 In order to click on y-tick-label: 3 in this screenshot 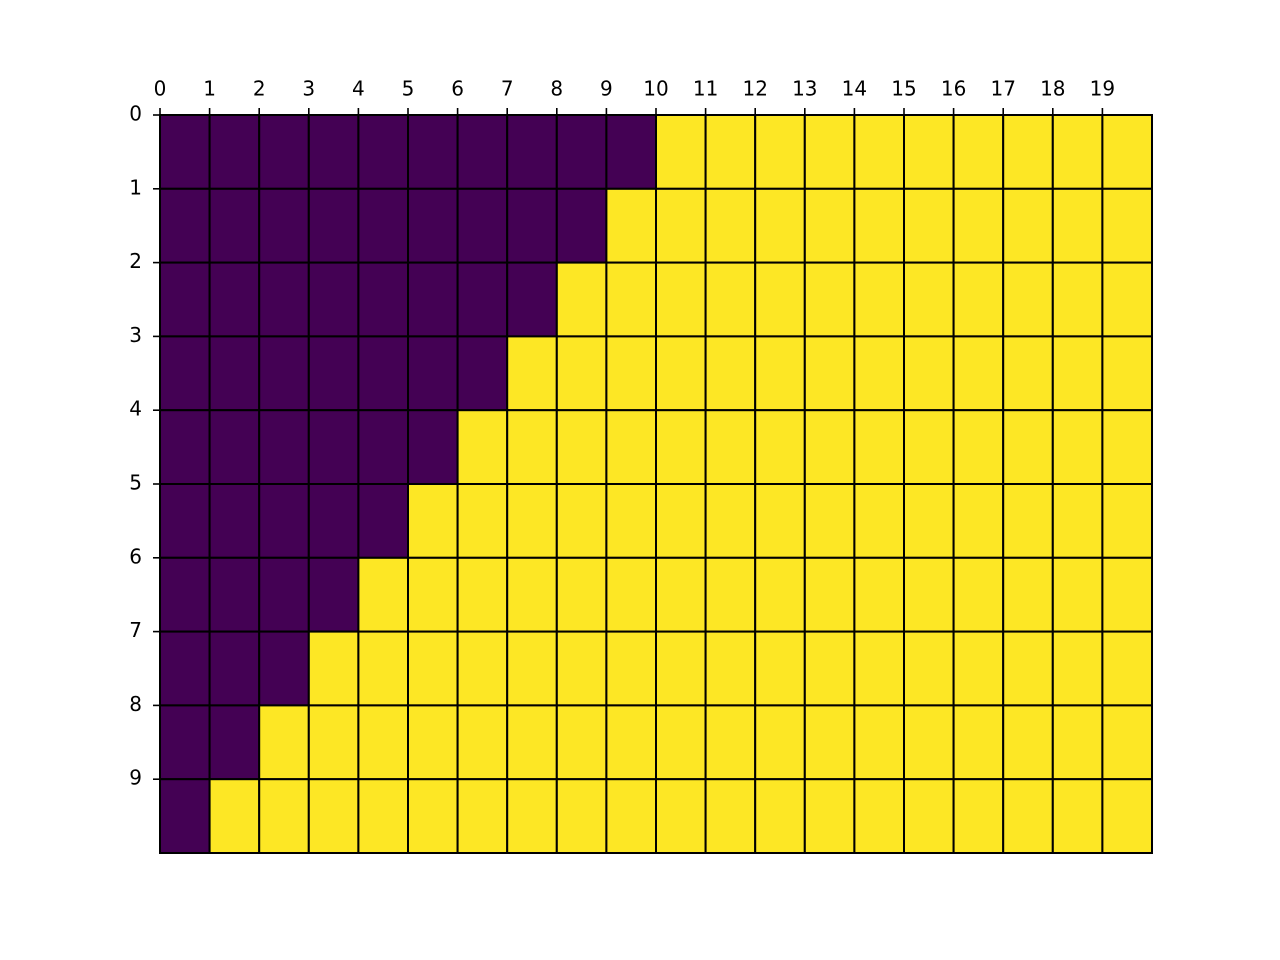, I will do `click(135, 335)`.